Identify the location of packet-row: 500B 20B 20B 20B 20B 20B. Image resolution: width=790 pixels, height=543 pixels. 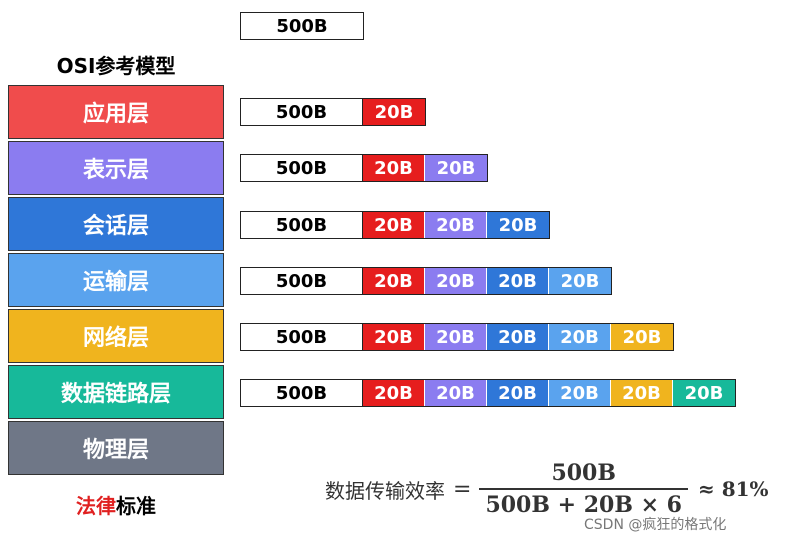
(457, 337).